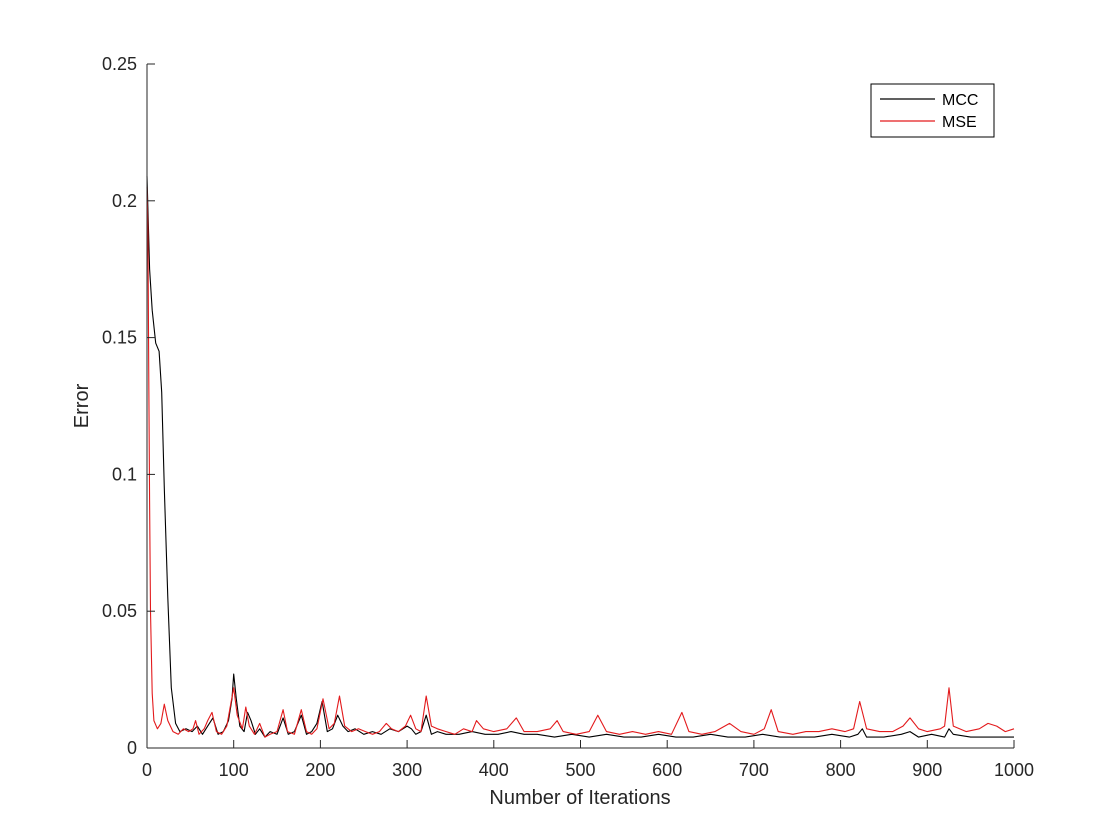 Image resolution: width=1120 pixels, height=840 pixels. I want to click on y-tick-label: 0.05, so click(119, 611).